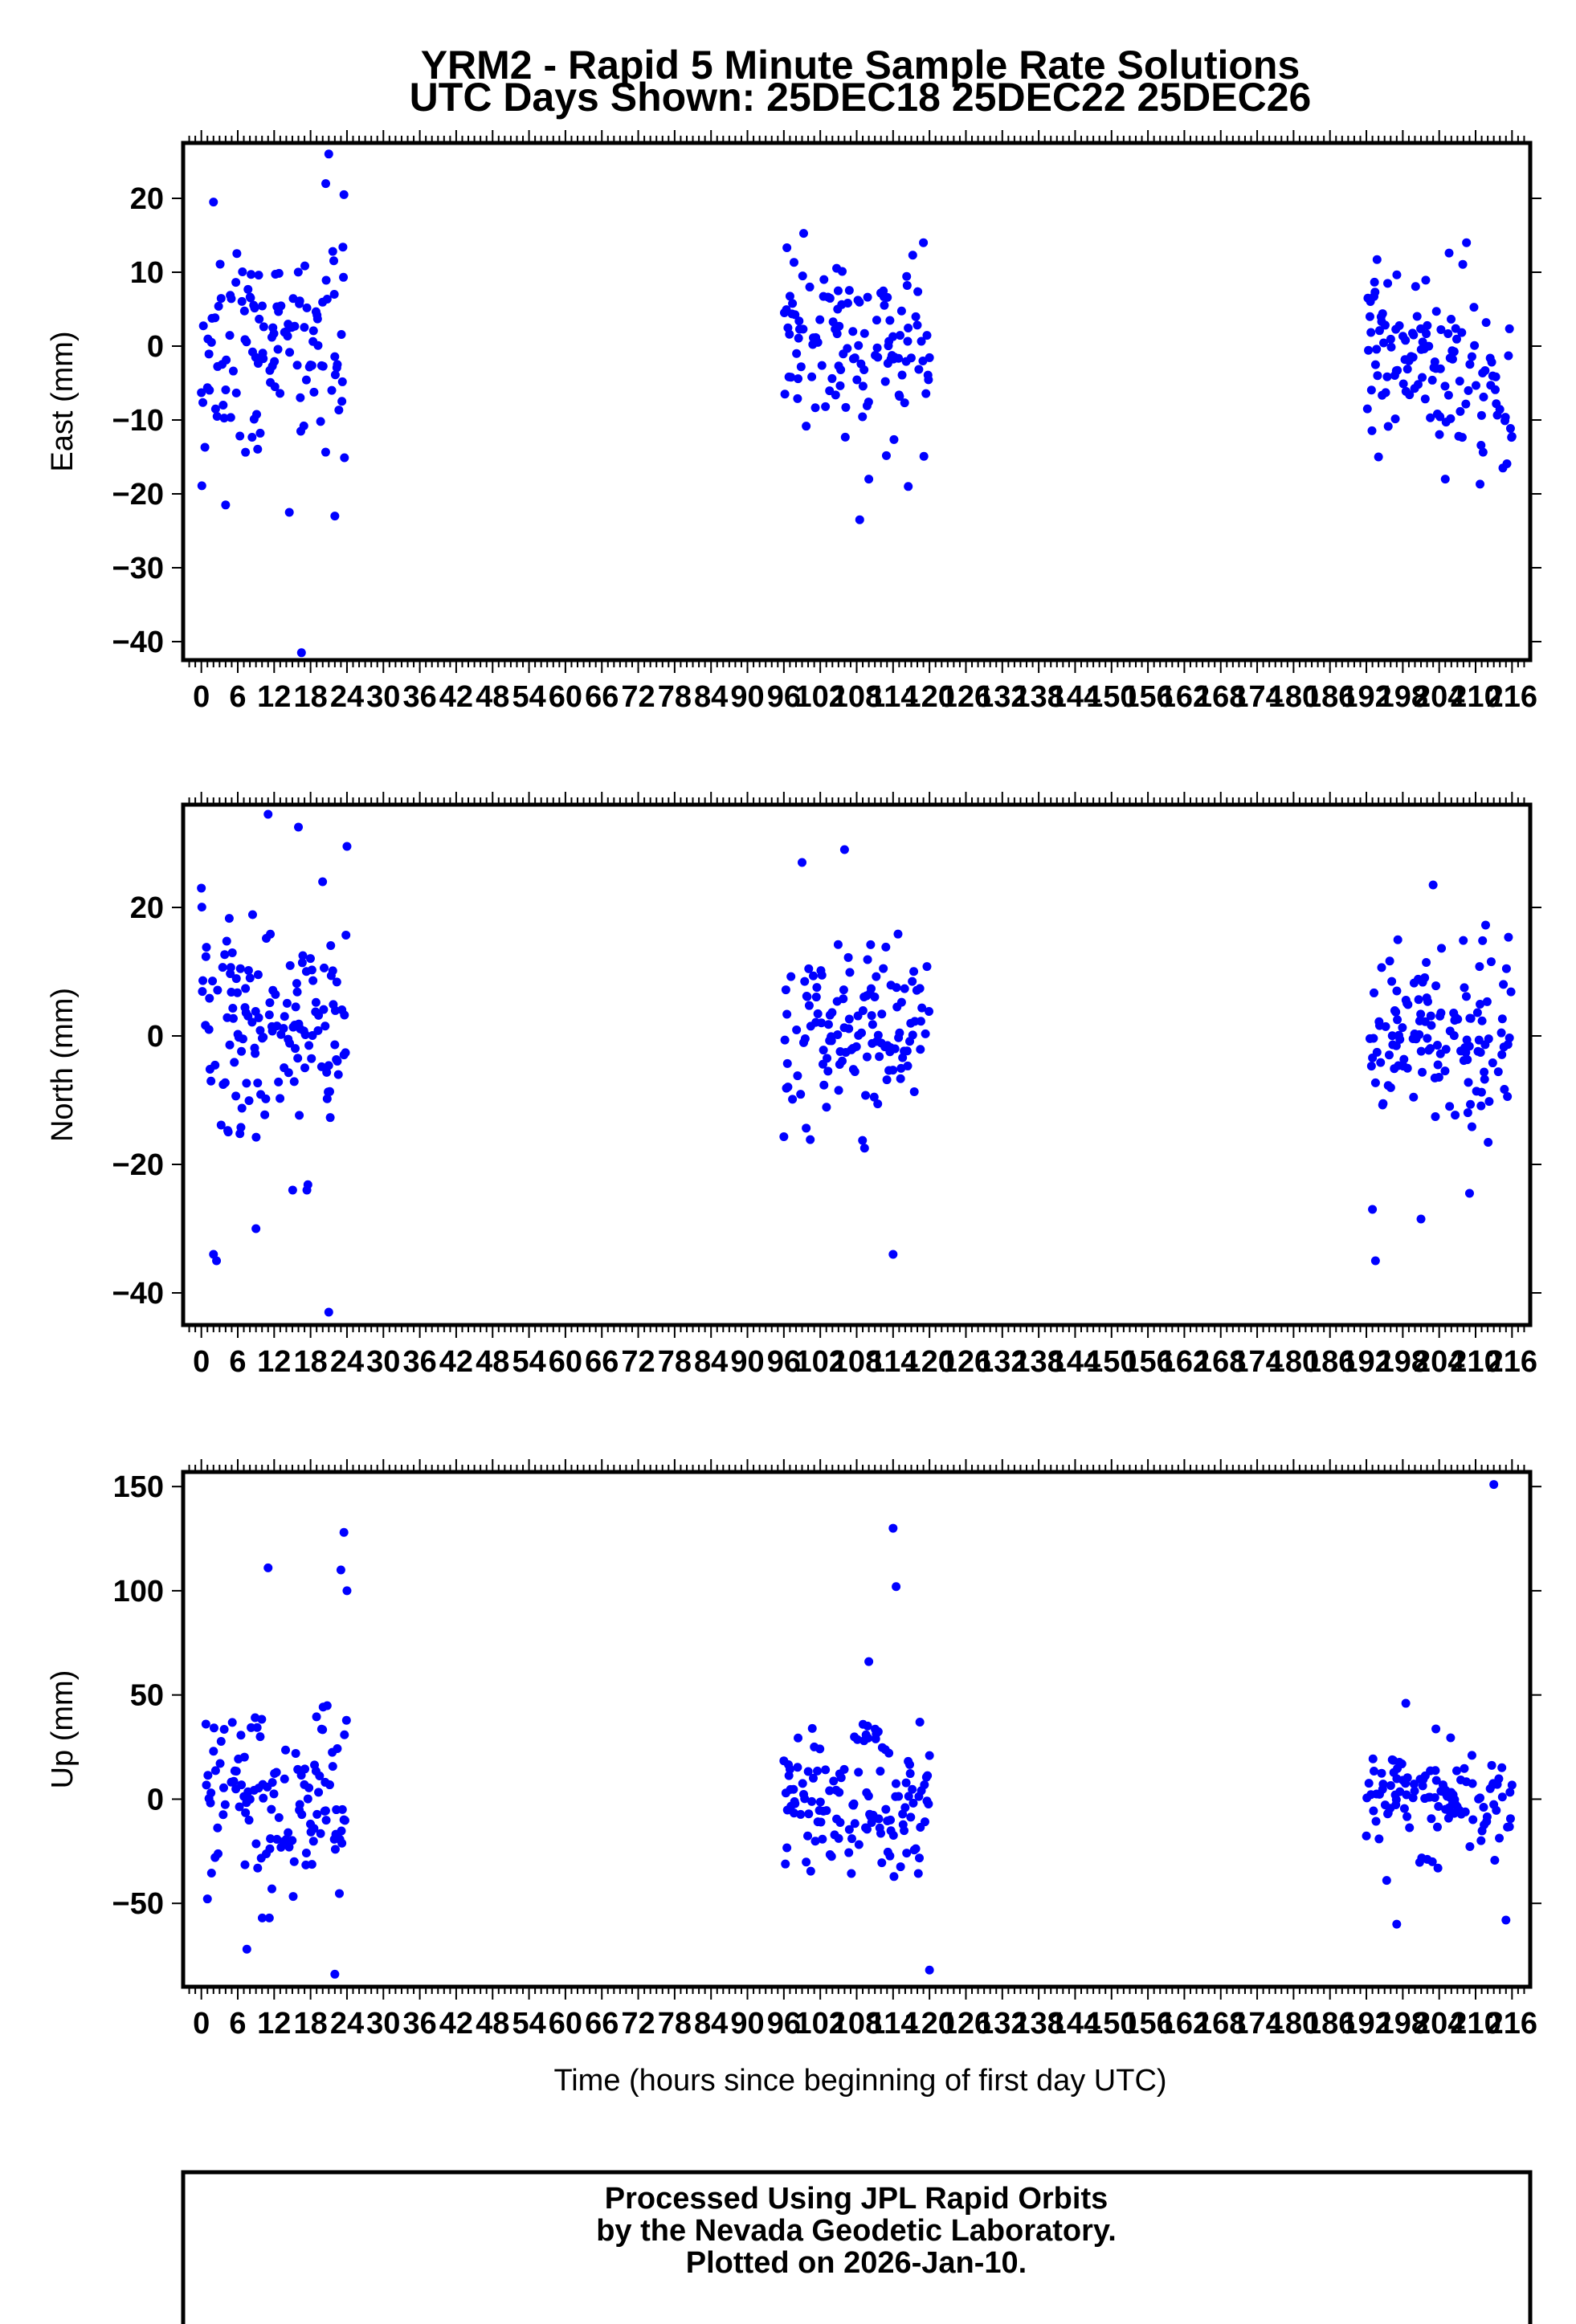 This screenshot has height=2324, width=1576. What do you see at coordinates (929, 697) in the screenshot?
I see `east-x-tick-label: 120` at bounding box center [929, 697].